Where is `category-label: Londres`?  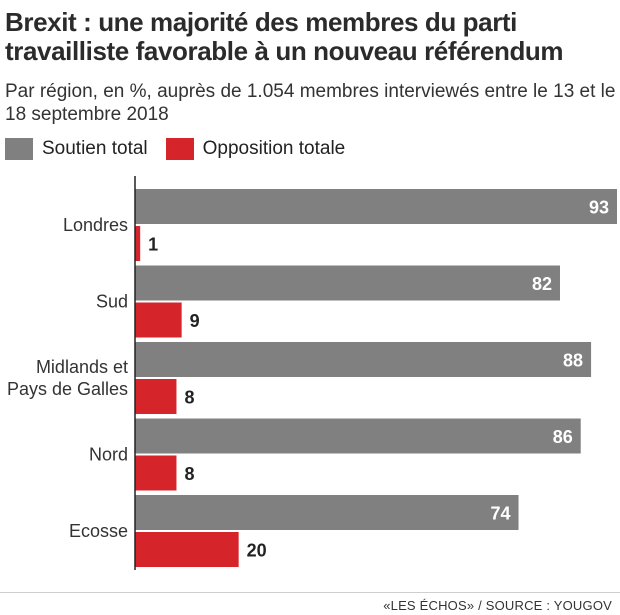 category-label: Londres is located at coordinates (95, 225).